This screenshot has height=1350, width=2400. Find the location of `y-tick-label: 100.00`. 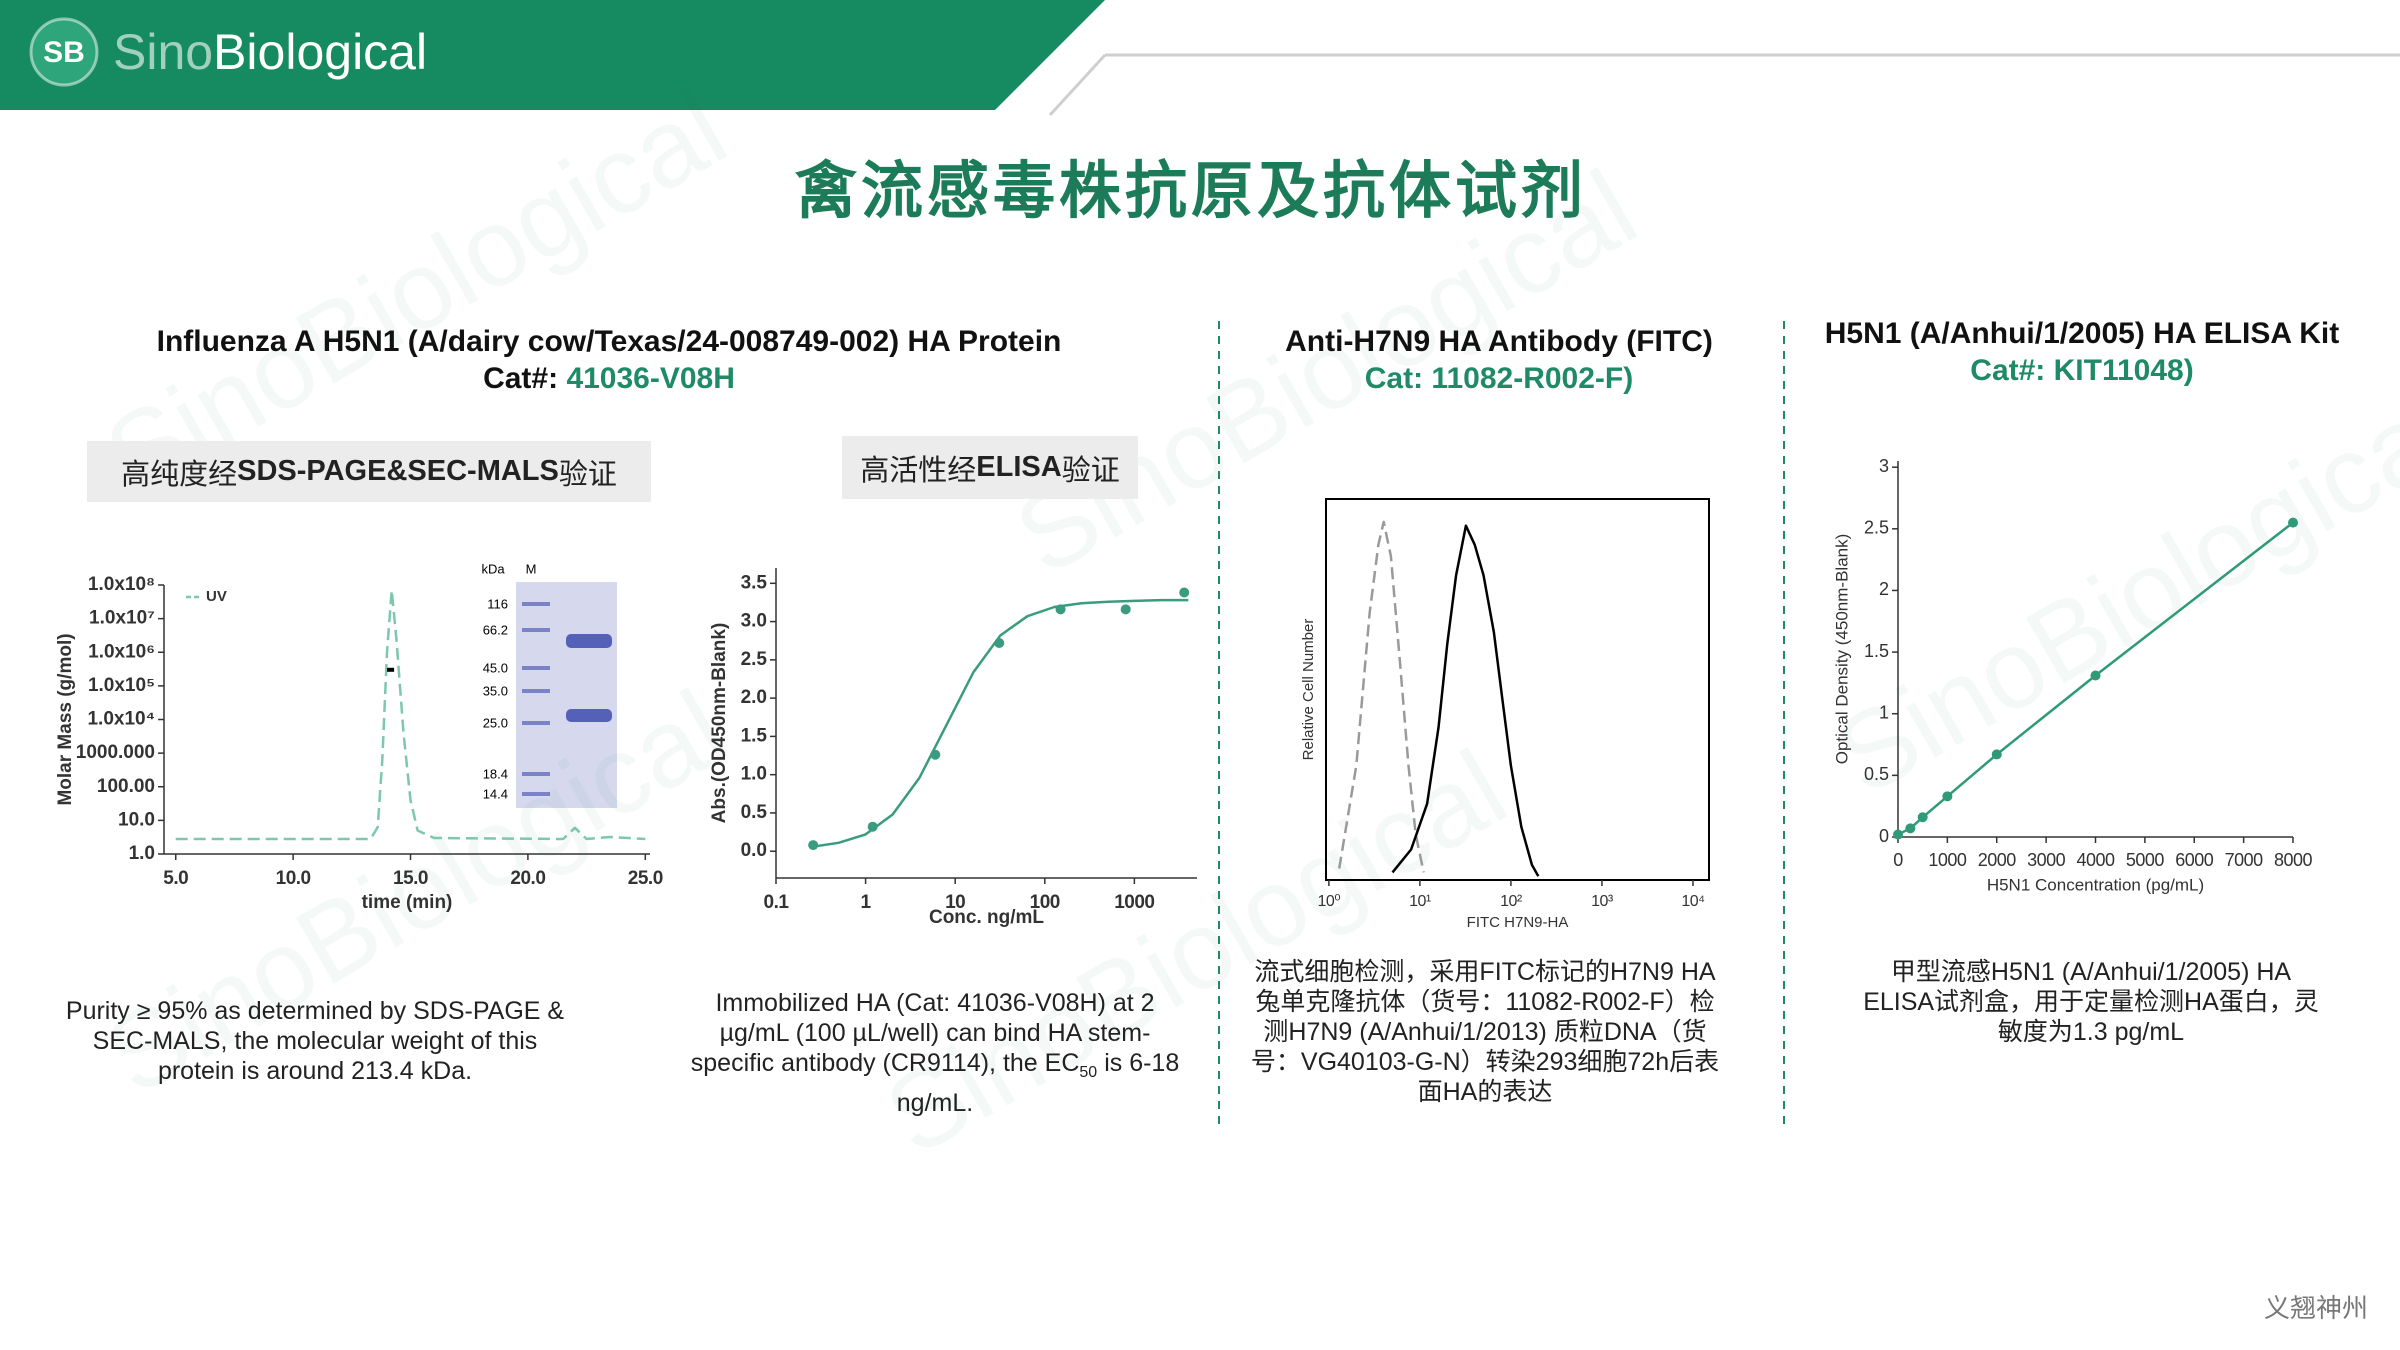

y-tick-label: 100.00 is located at coordinates (126, 786).